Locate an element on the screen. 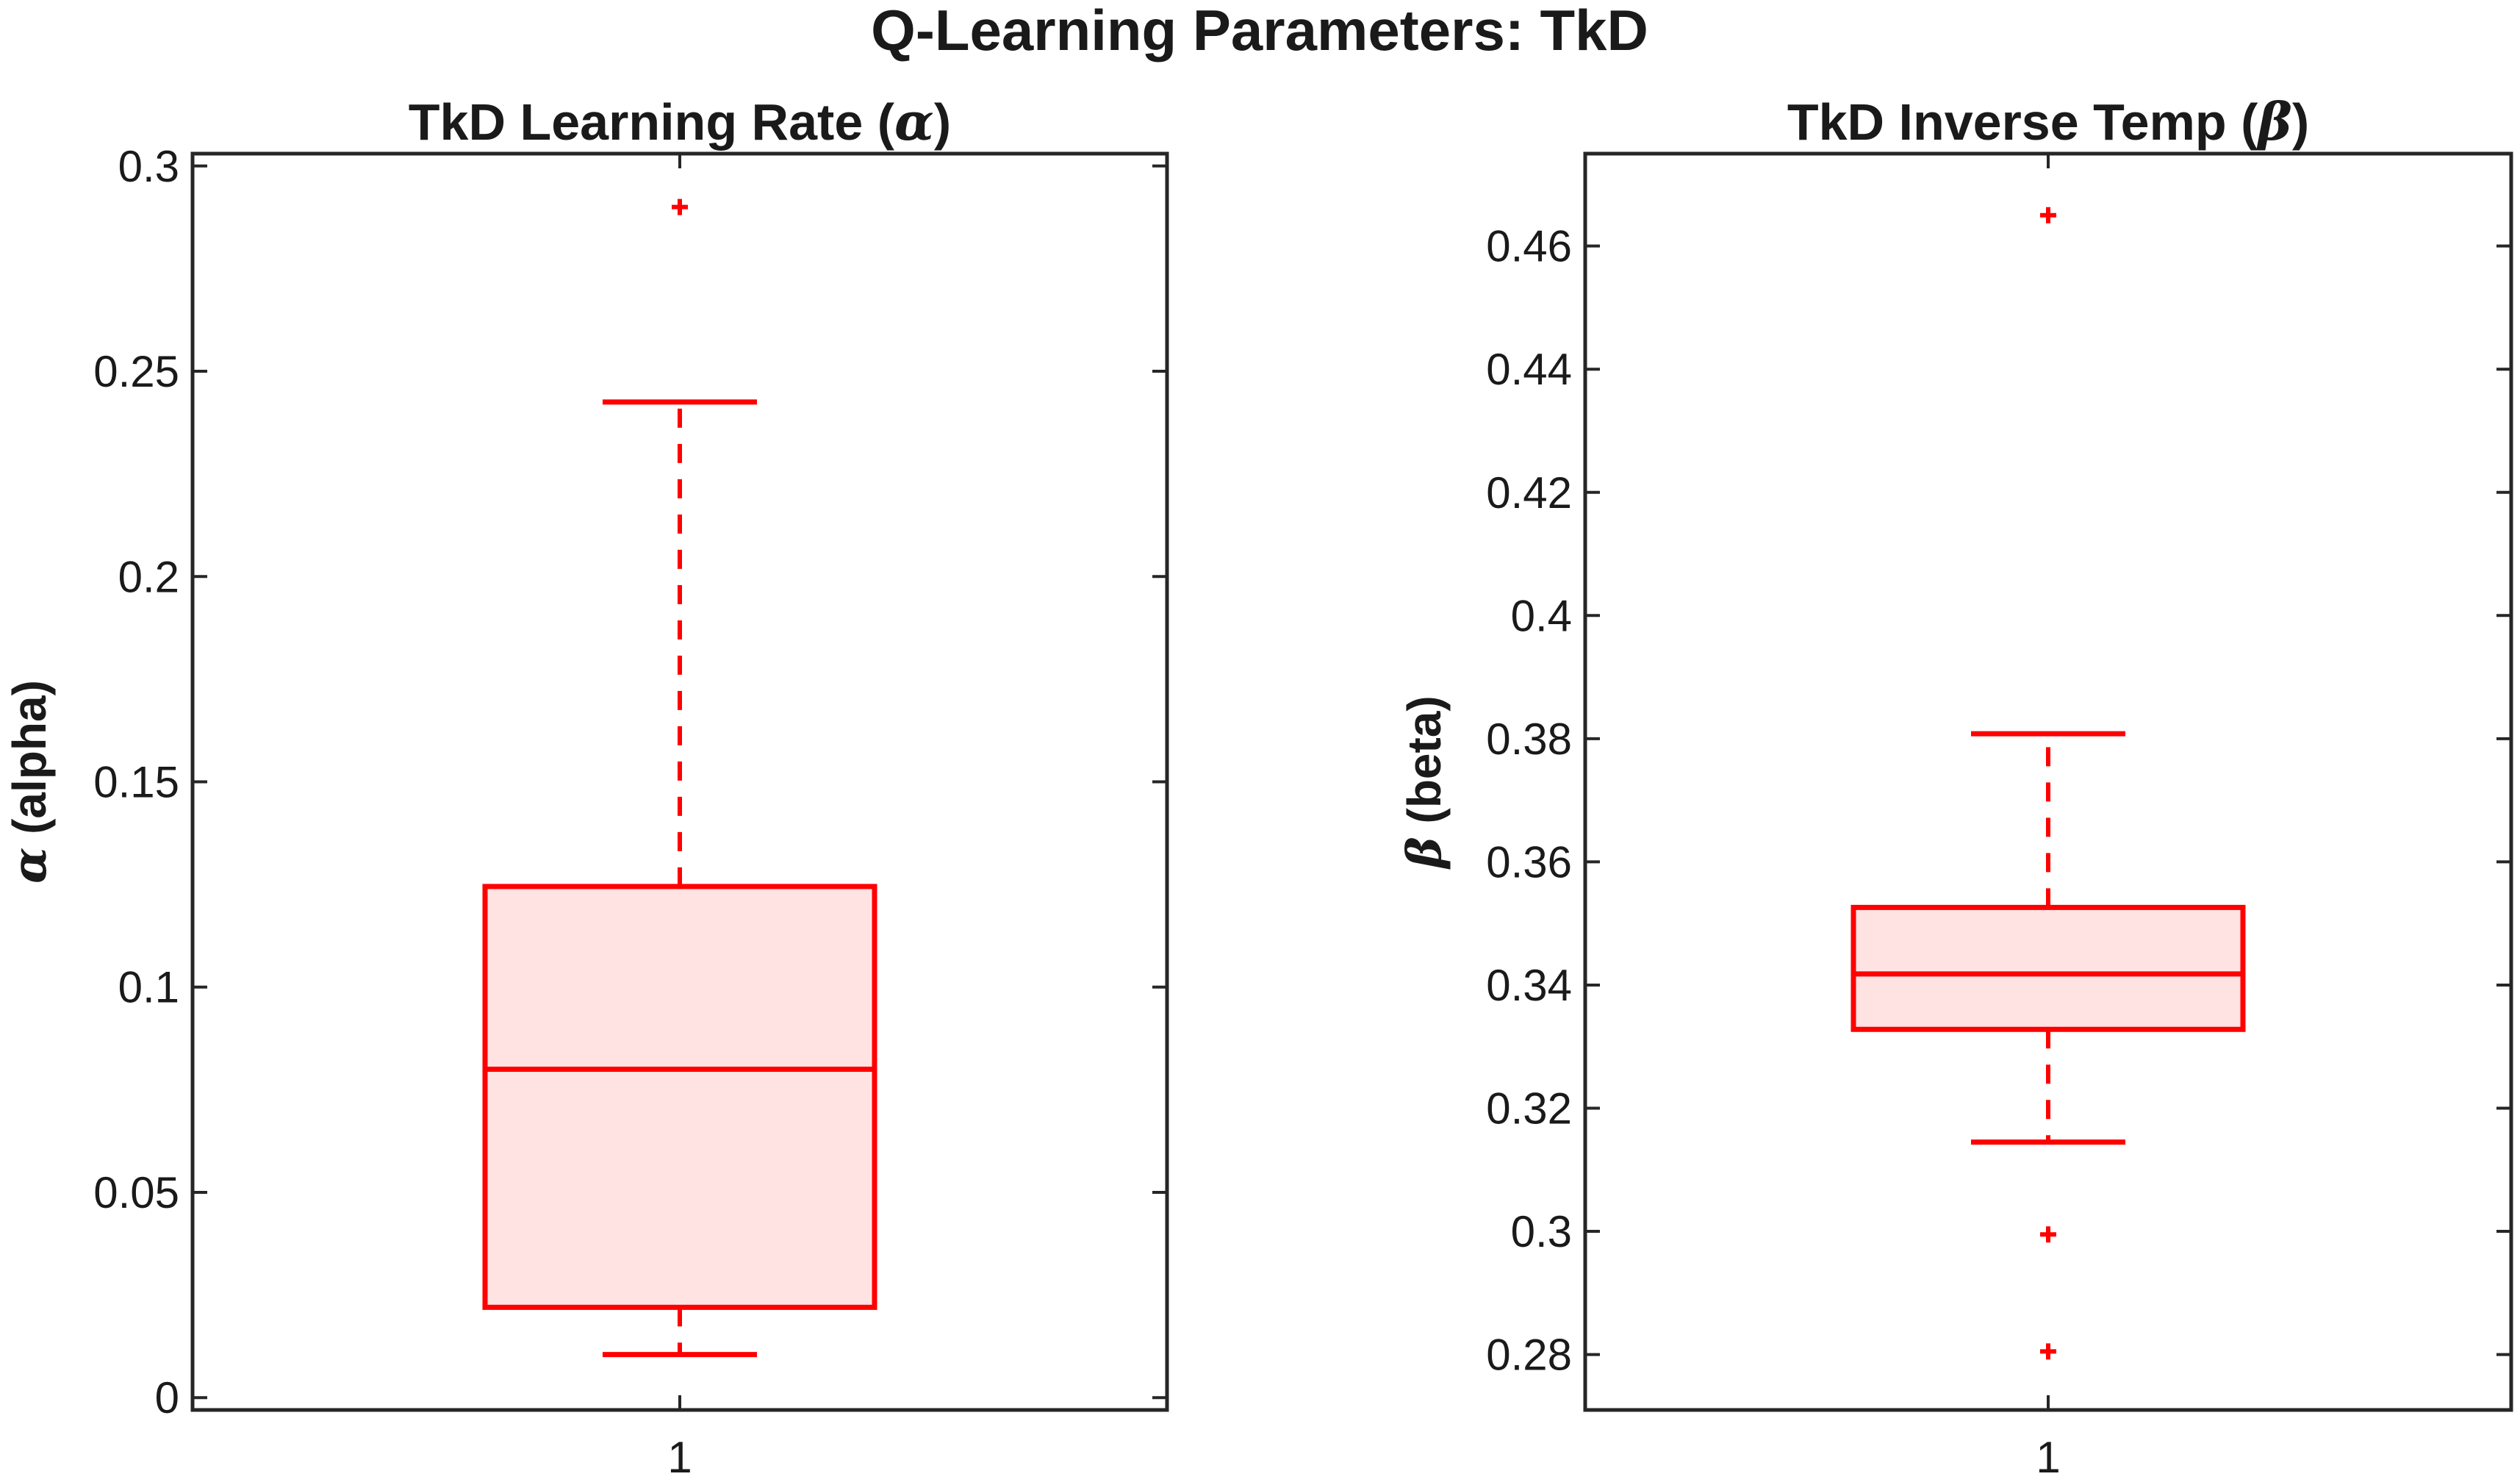 This screenshot has height=1482, width=2520. beta-ylabel-symbol: β is located at coordinates (1424, 853).